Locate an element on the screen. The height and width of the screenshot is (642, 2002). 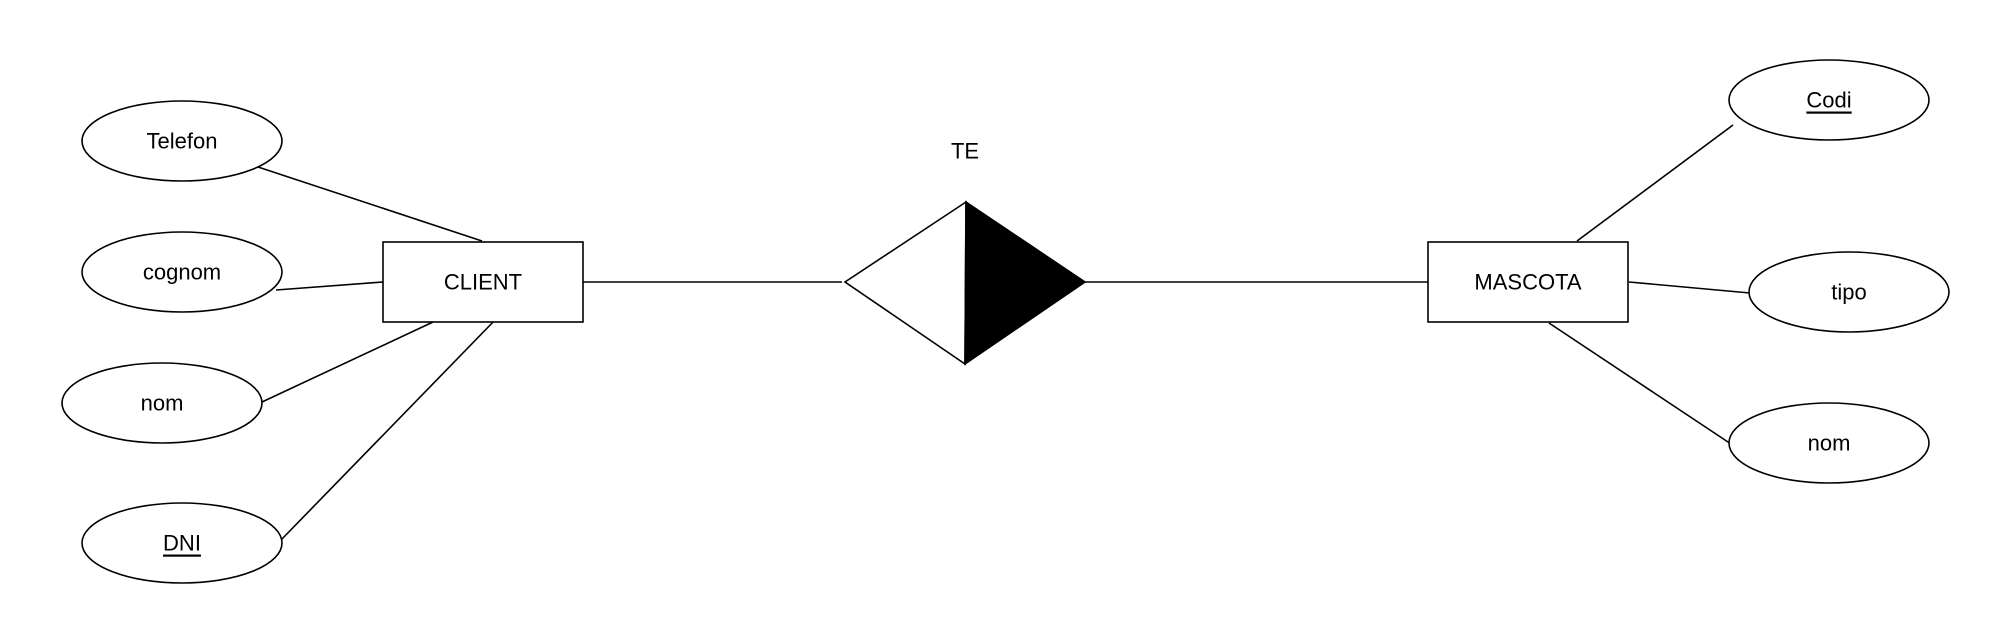
attribute-cognom: cognom is located at coordinates (182, 272).